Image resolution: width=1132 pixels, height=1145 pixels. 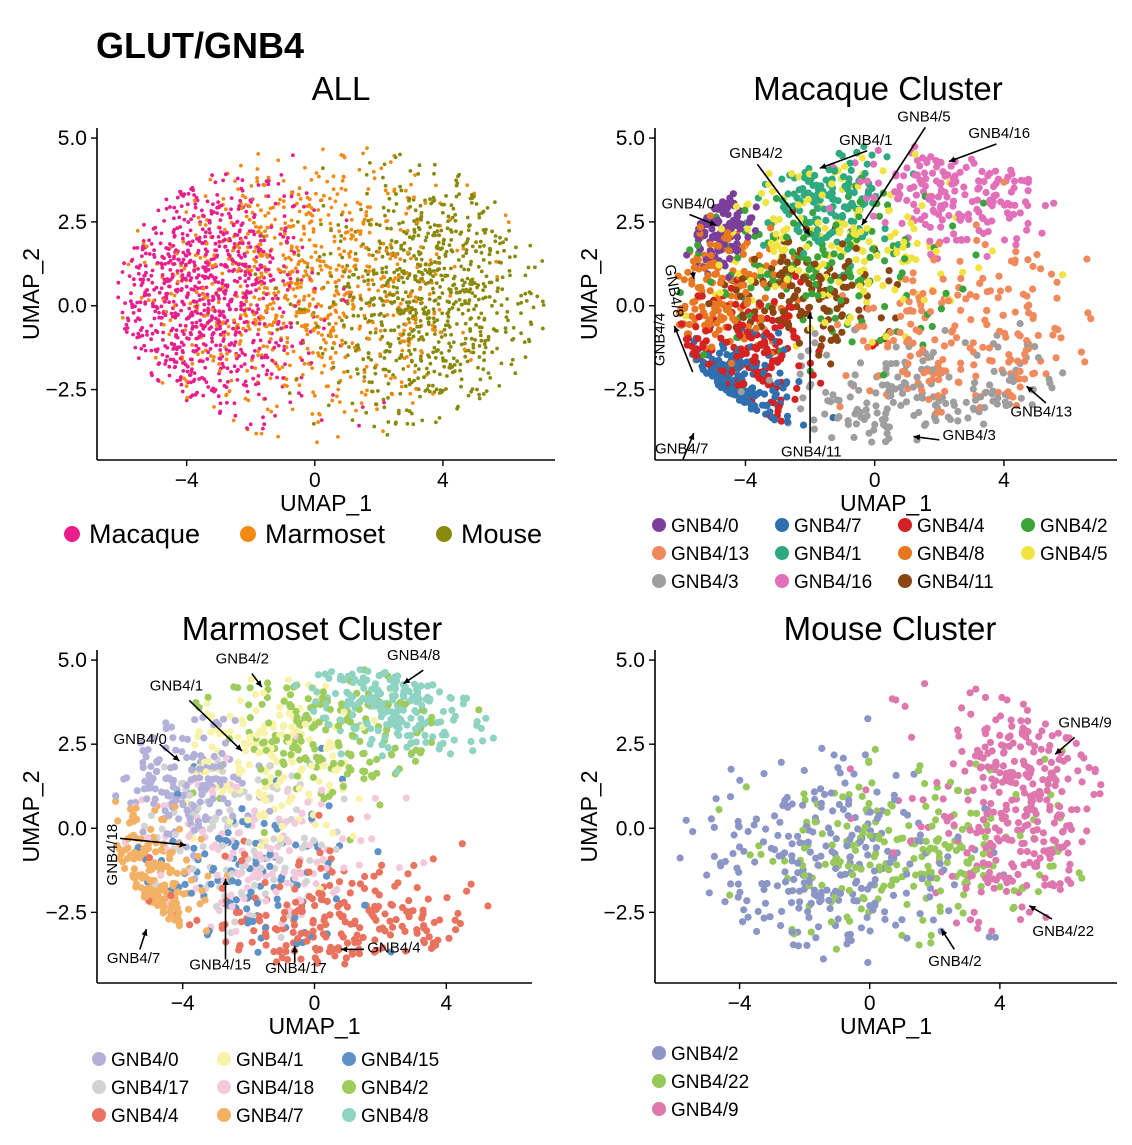 What do you see at coordinates (72, 306) in the screenshot?
I see `y-tick-label: 0.0` at bounding box center [72, 306].